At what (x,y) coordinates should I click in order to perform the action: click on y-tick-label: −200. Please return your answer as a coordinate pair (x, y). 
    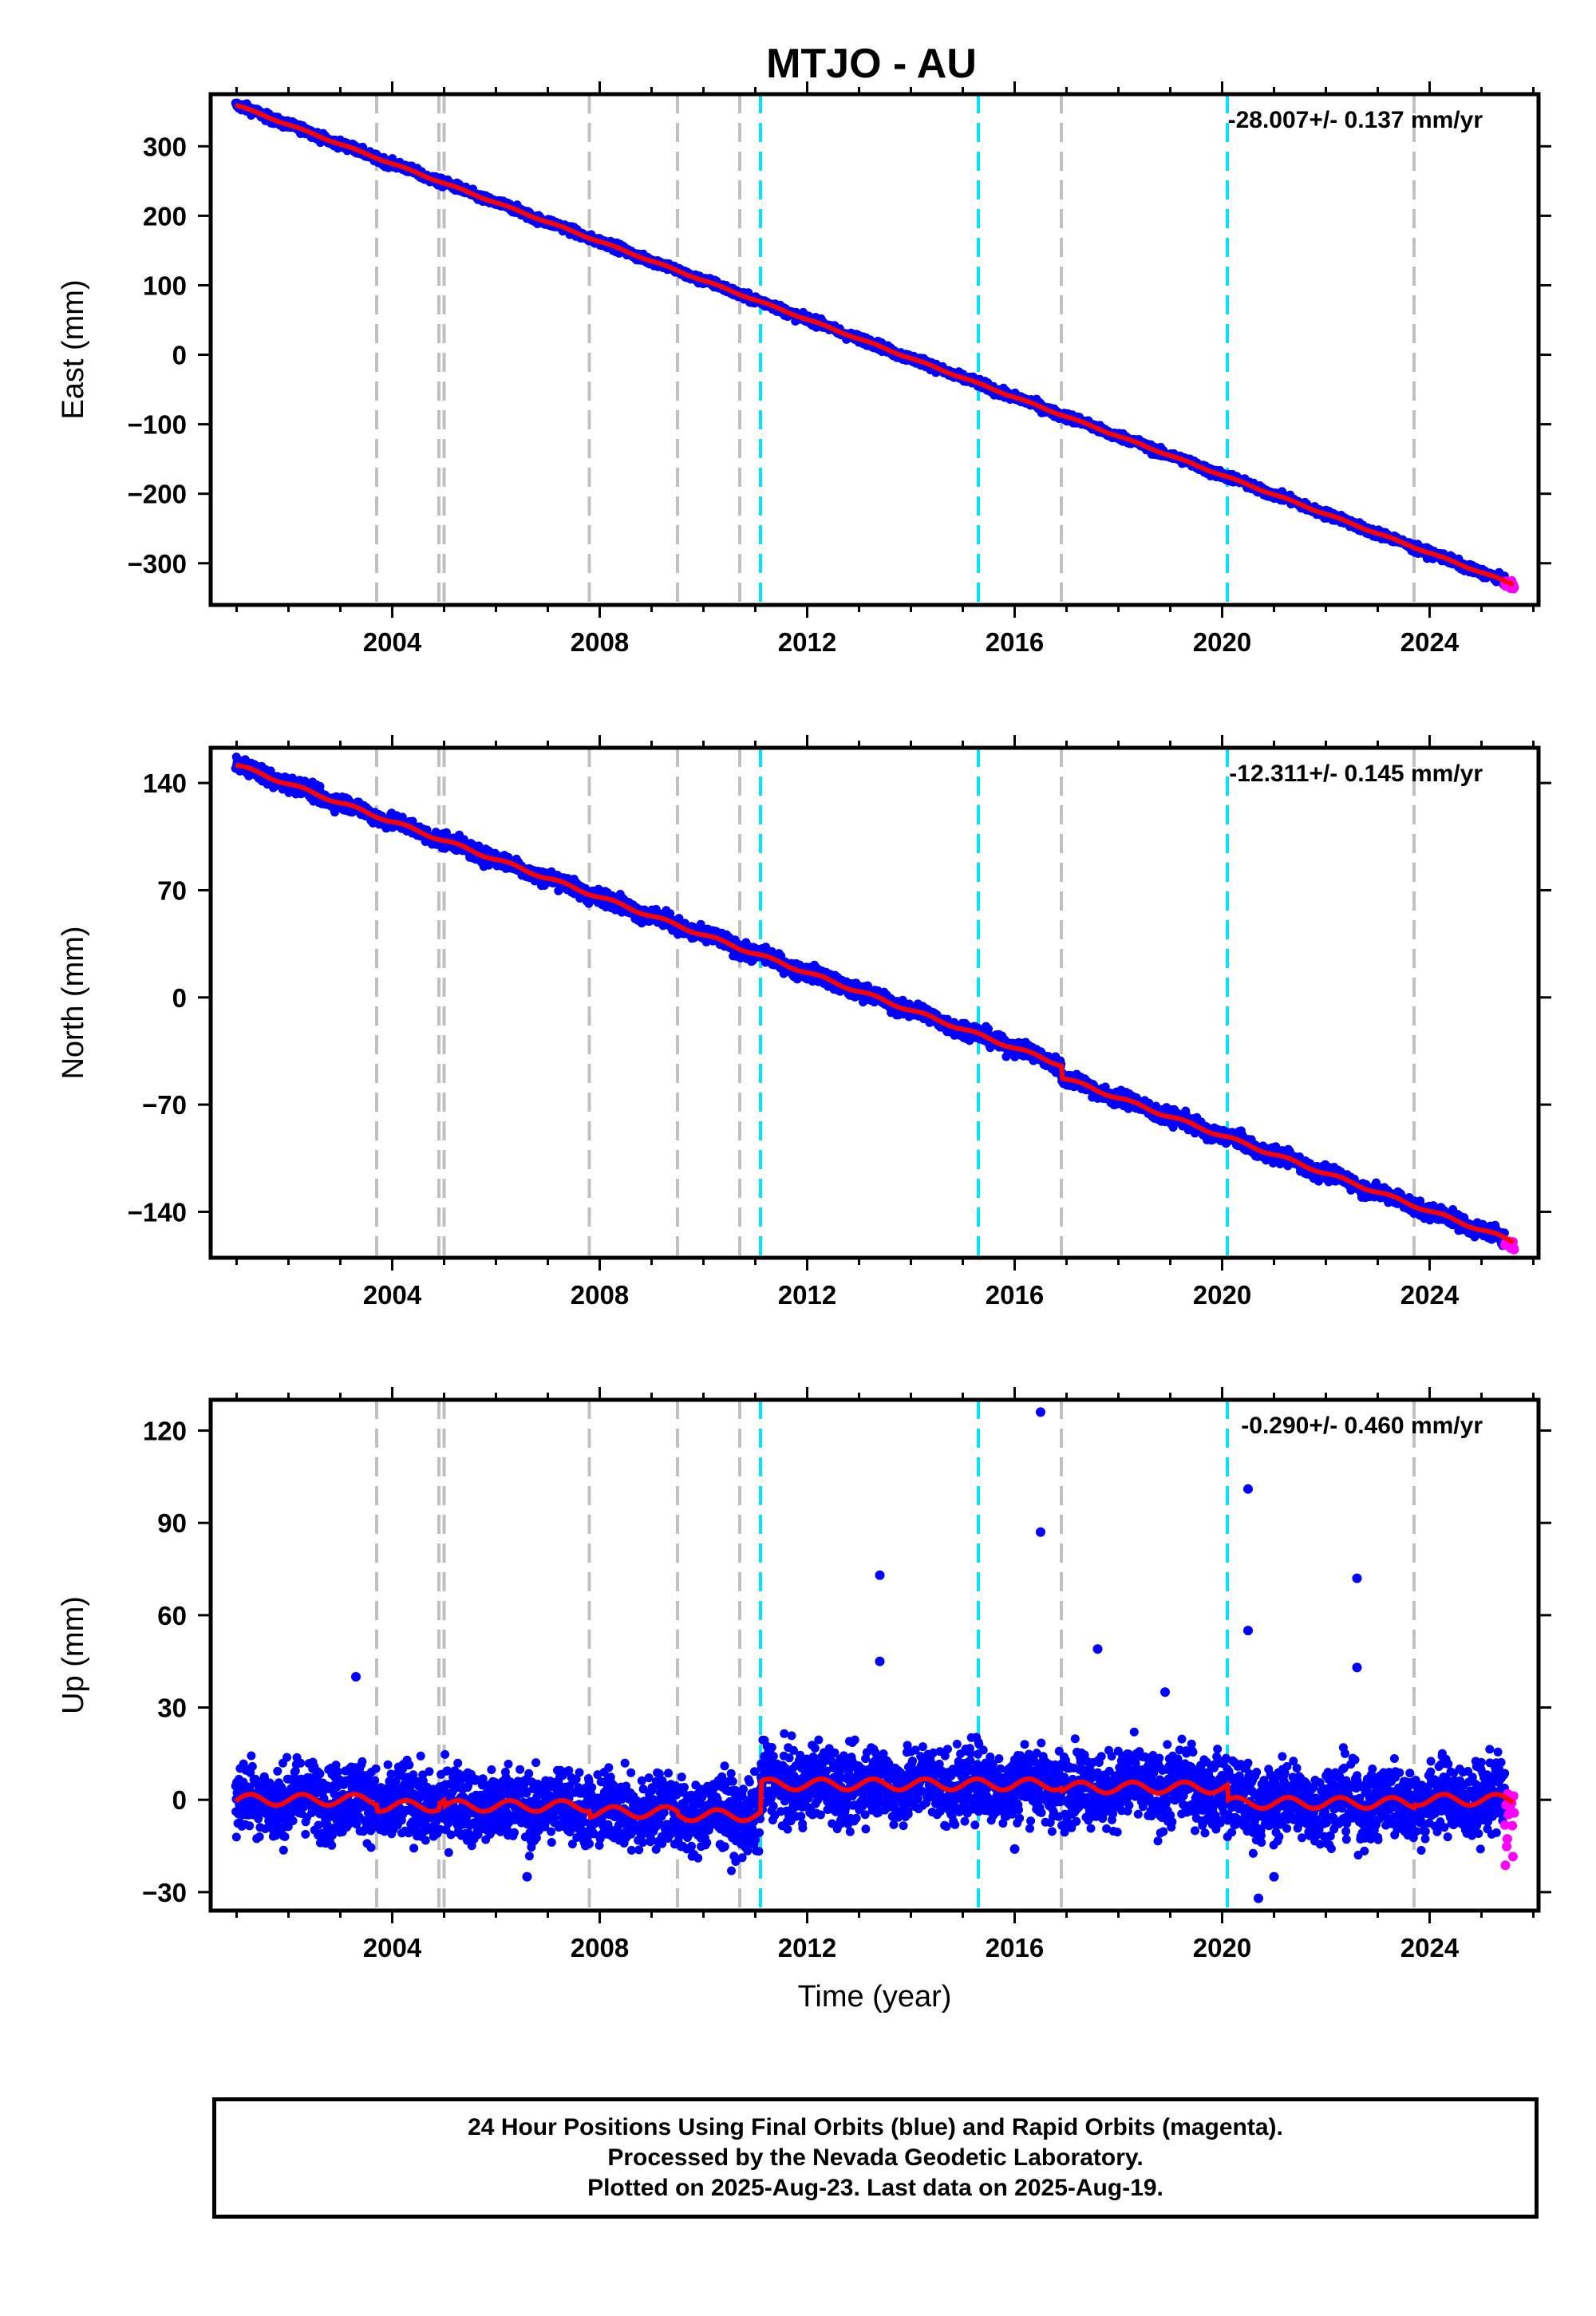
    Looking at the image, I should click on (157, 494).